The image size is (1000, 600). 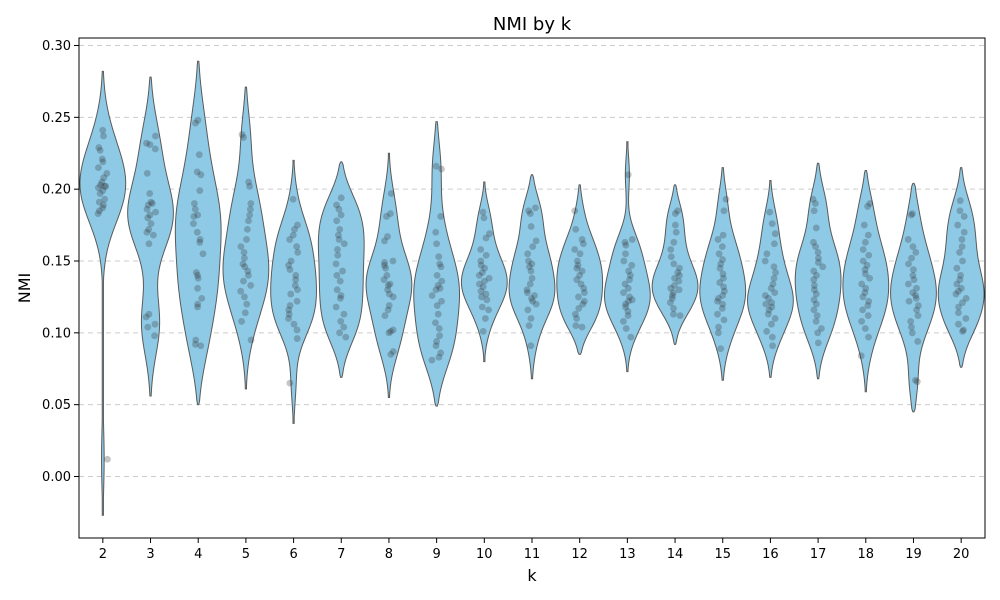 I want to click on y-tick-label: 0.00, so click(x=56, y=477).